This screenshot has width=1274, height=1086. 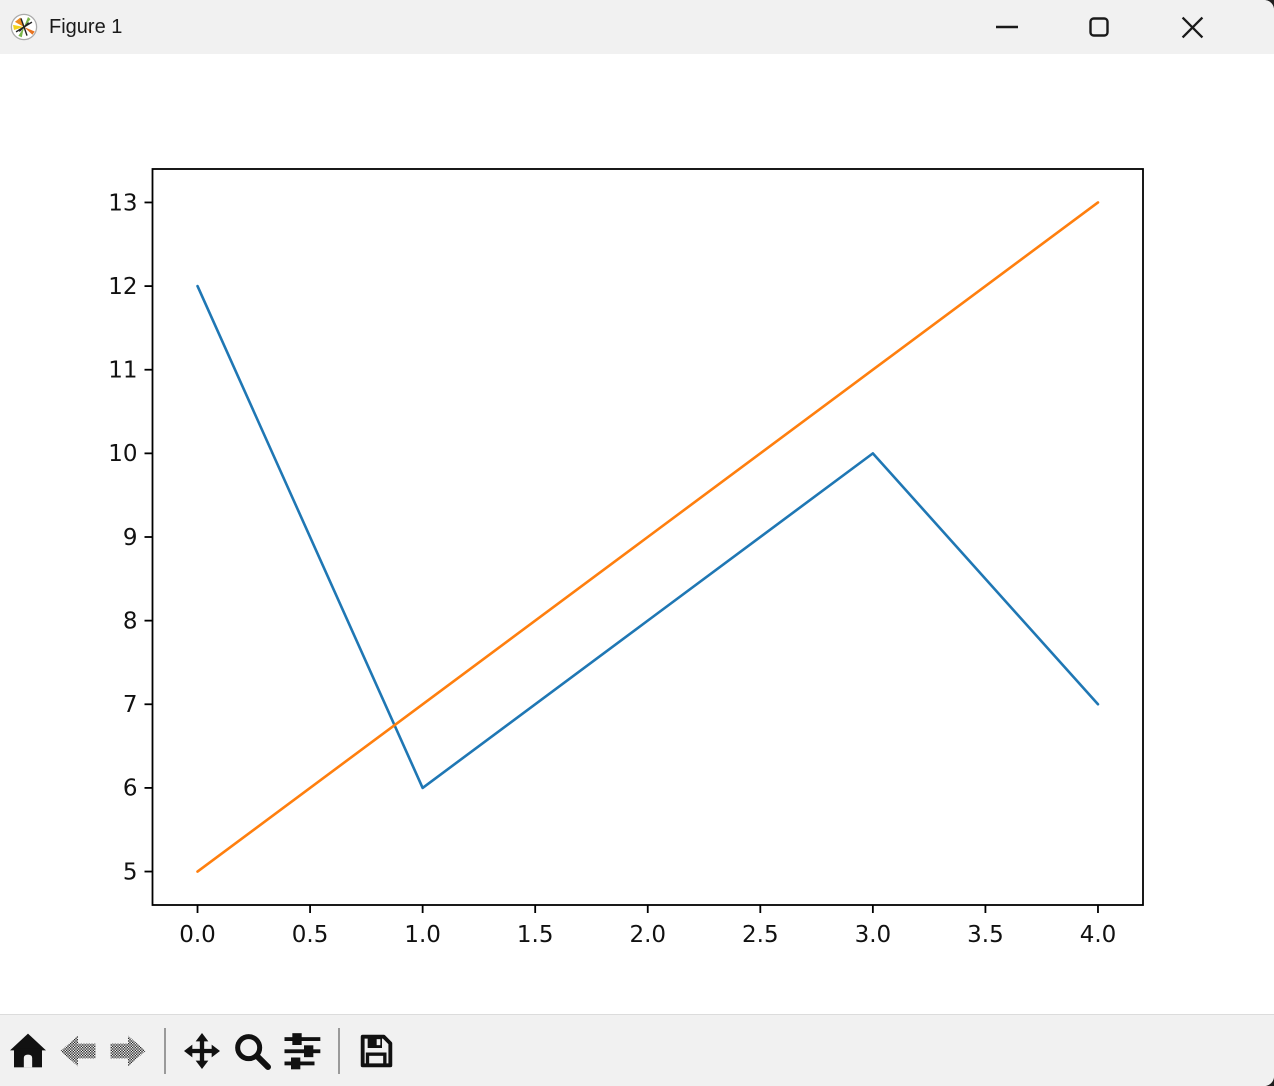 I want to click on minimize-button, so click(x=1007, y=27).